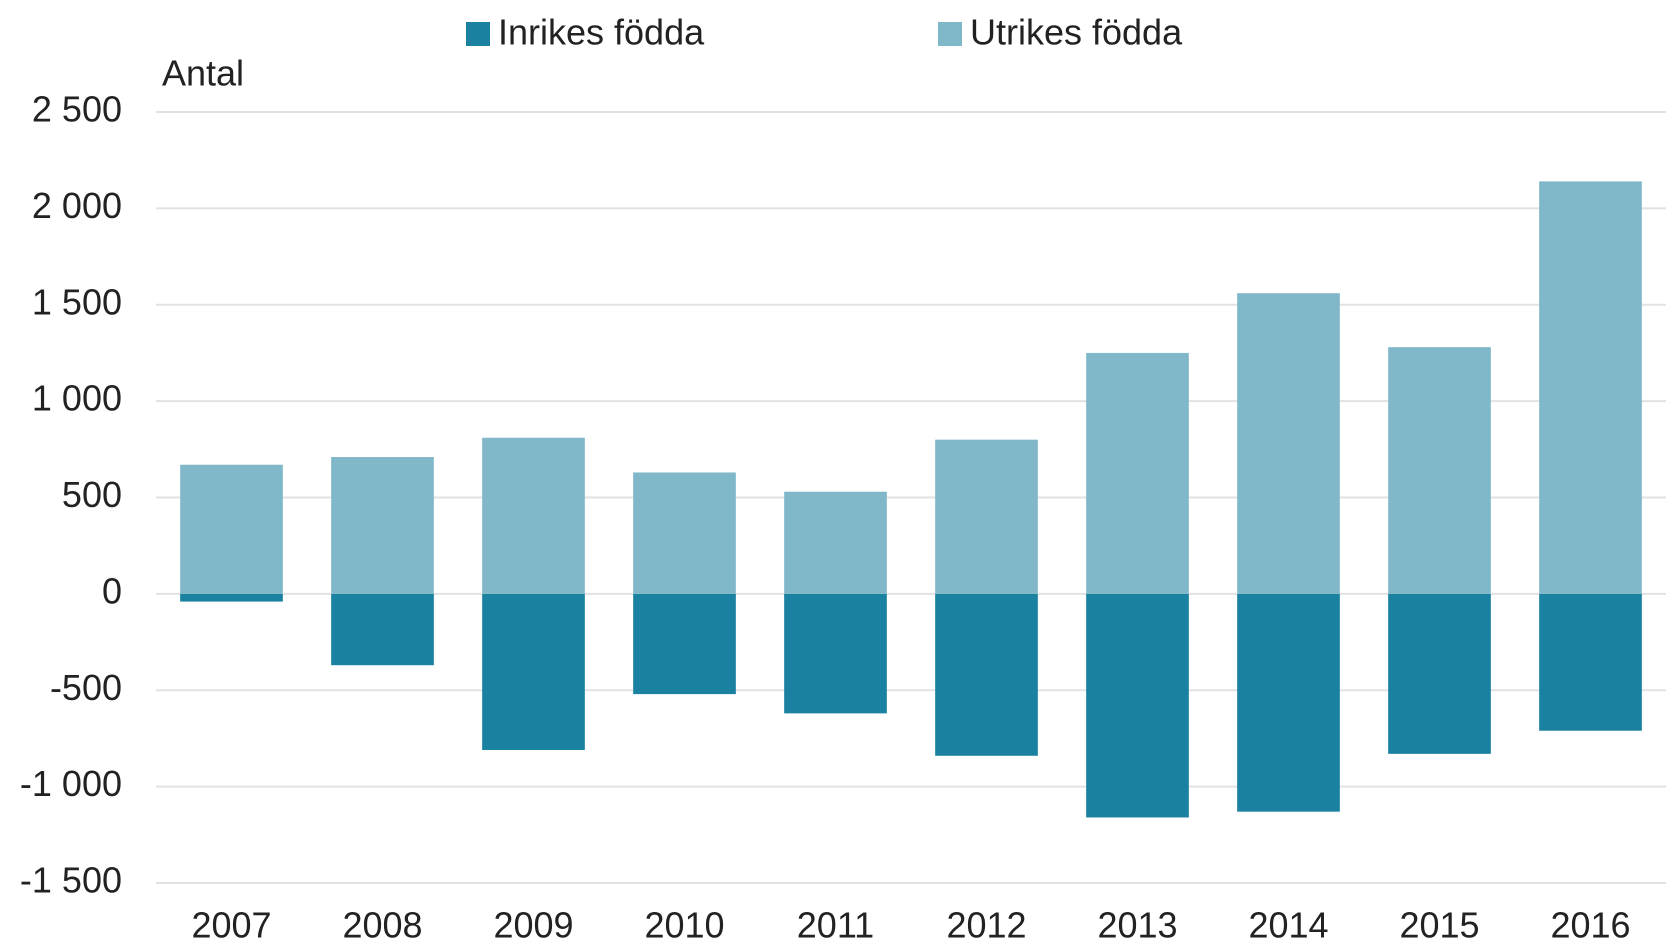 The height and width of the screenshot is (947, 1666). Describe the element at coordinates (1137, 925) in the screenshot. I see `x-tick-label: 2013` at that location.